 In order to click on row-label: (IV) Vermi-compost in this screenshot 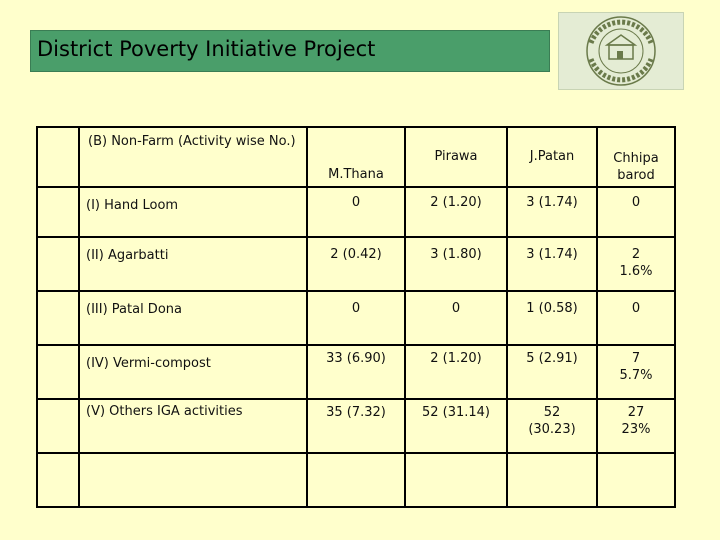, I will do `click(148, 363)`.